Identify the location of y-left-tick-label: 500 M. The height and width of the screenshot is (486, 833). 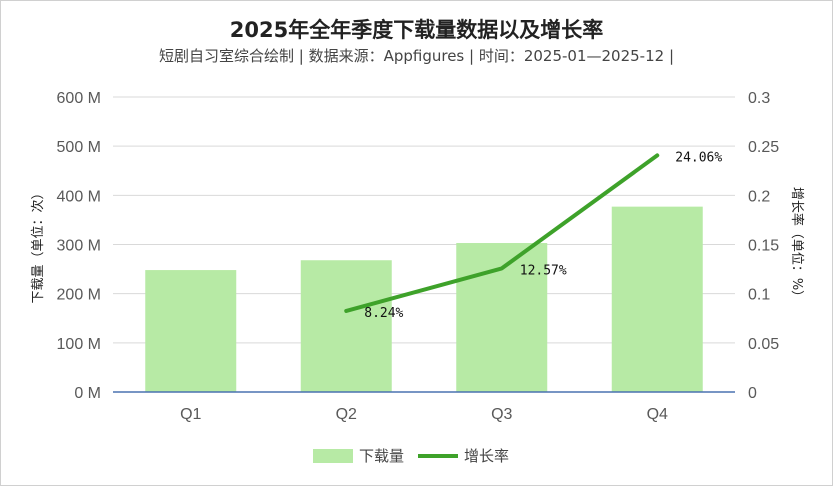
(79, 147).